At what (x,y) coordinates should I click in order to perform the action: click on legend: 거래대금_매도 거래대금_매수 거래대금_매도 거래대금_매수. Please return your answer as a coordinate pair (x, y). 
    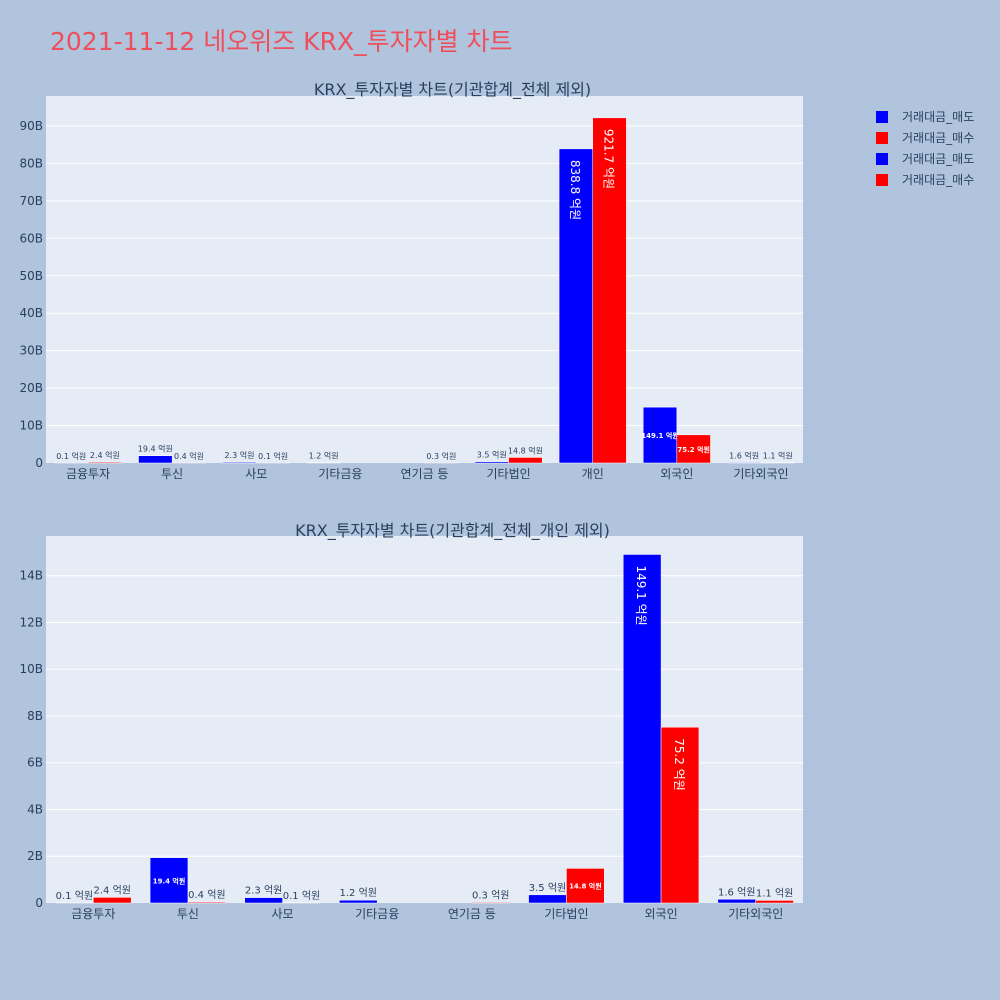
    Looking at the image, I should click on (925, 148).